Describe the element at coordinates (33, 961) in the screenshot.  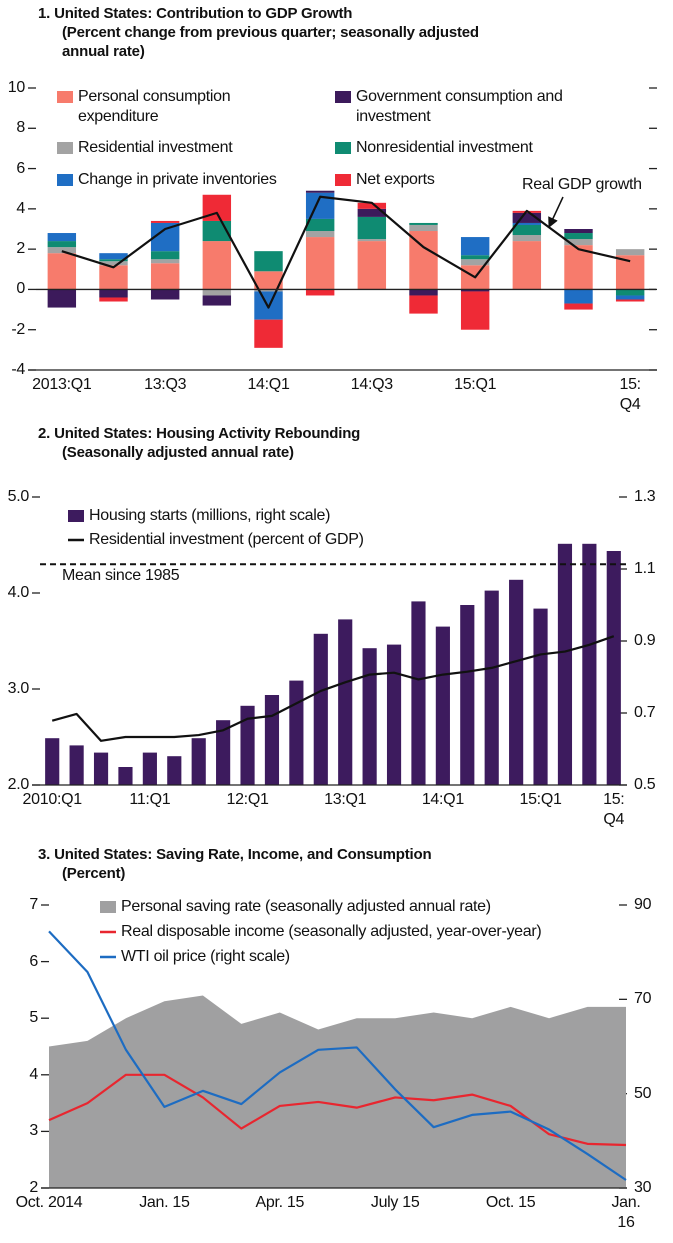
I see `y-tick-label: 6` at that location.